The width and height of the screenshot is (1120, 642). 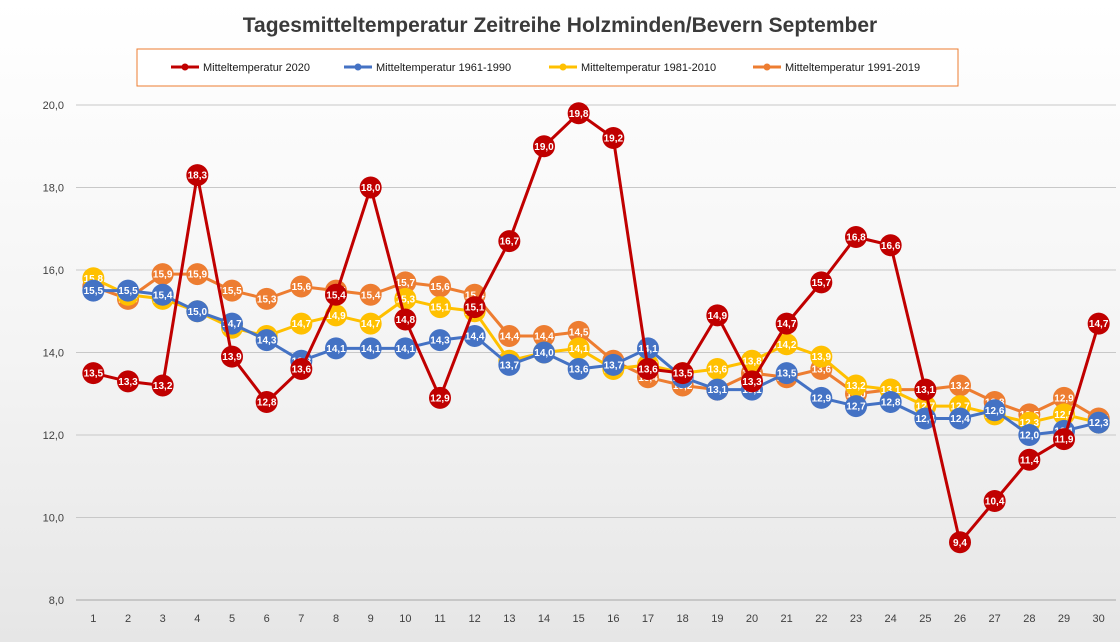 What do you see at coordinates (336, 295) in the screenshot?
I see `data-label: 15,4` at bounding box center [336, 295].